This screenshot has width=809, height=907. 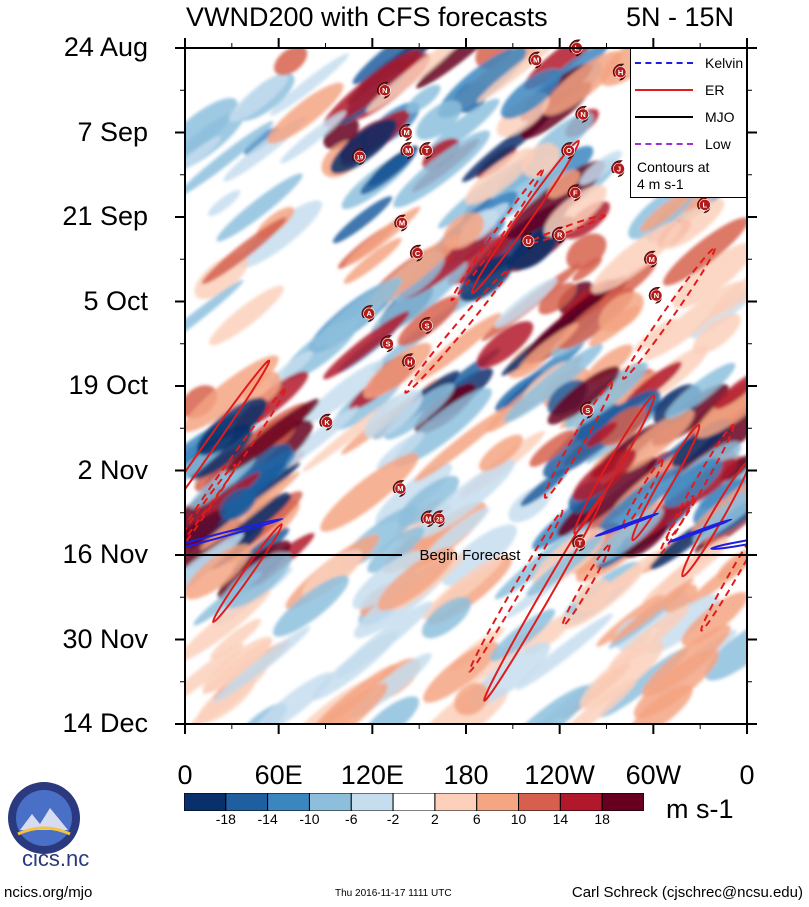 I want to click on storm-label: A, so click(x=370, y=313).